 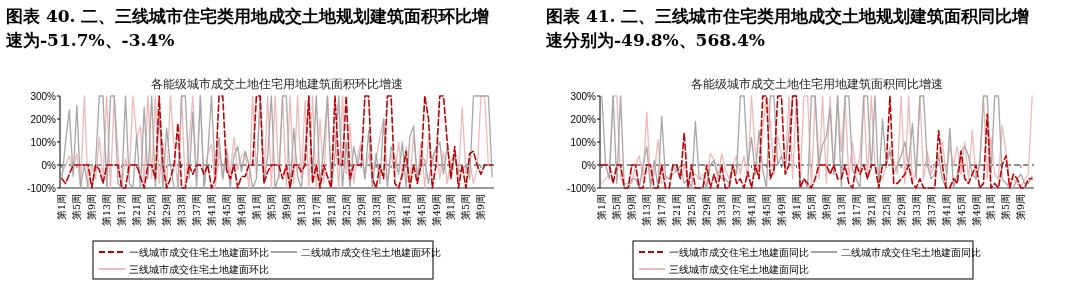 What do you see at coordinates (739, 269) in the screenshot?
I see `legend-label: 三线城市成交住宅土地建面同比` at bounding box center [739, 269].